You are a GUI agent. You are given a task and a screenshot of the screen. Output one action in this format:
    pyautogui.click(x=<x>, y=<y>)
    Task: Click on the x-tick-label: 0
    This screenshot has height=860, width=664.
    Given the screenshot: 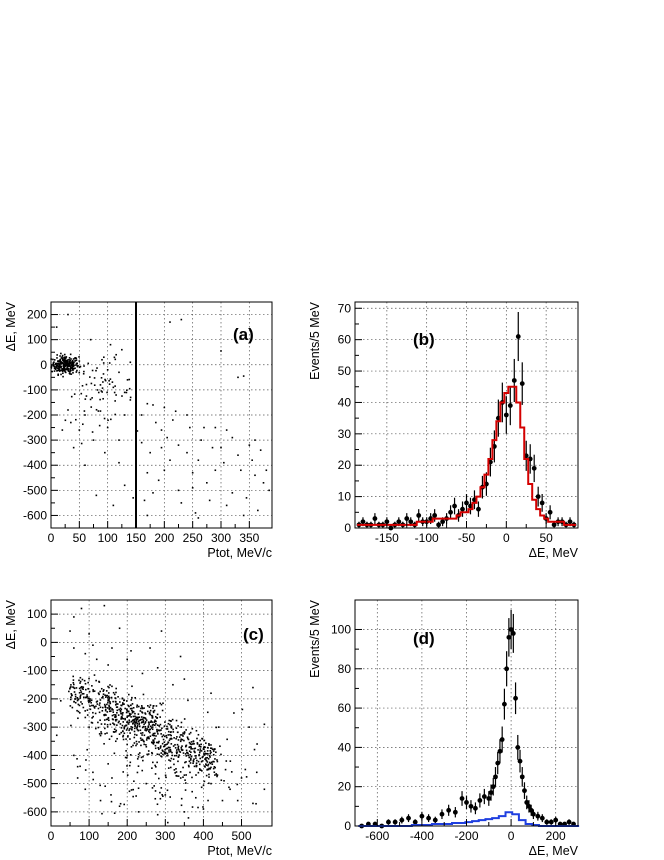 What is the action you would take?
    pyautogui.click(x=51, y=538)
    